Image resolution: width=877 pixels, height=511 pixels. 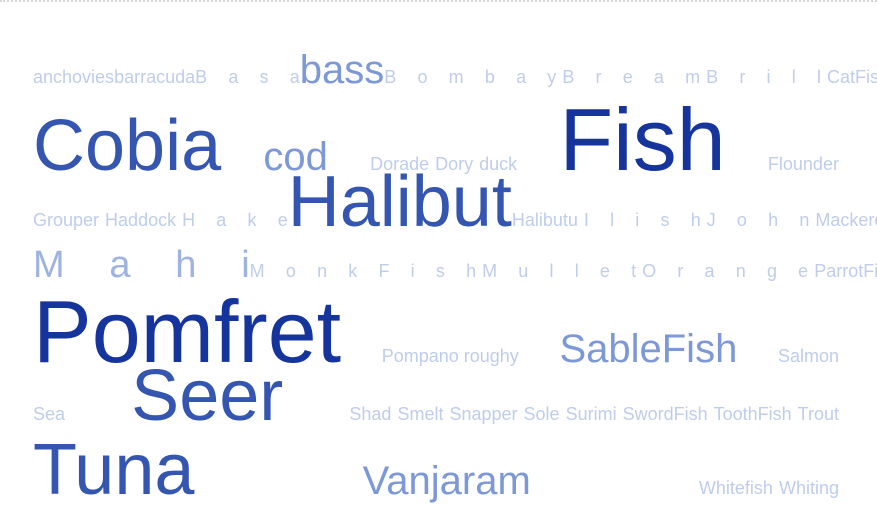 I want to click on tag-ilish: I l i s h, so click(x=646, y=220).